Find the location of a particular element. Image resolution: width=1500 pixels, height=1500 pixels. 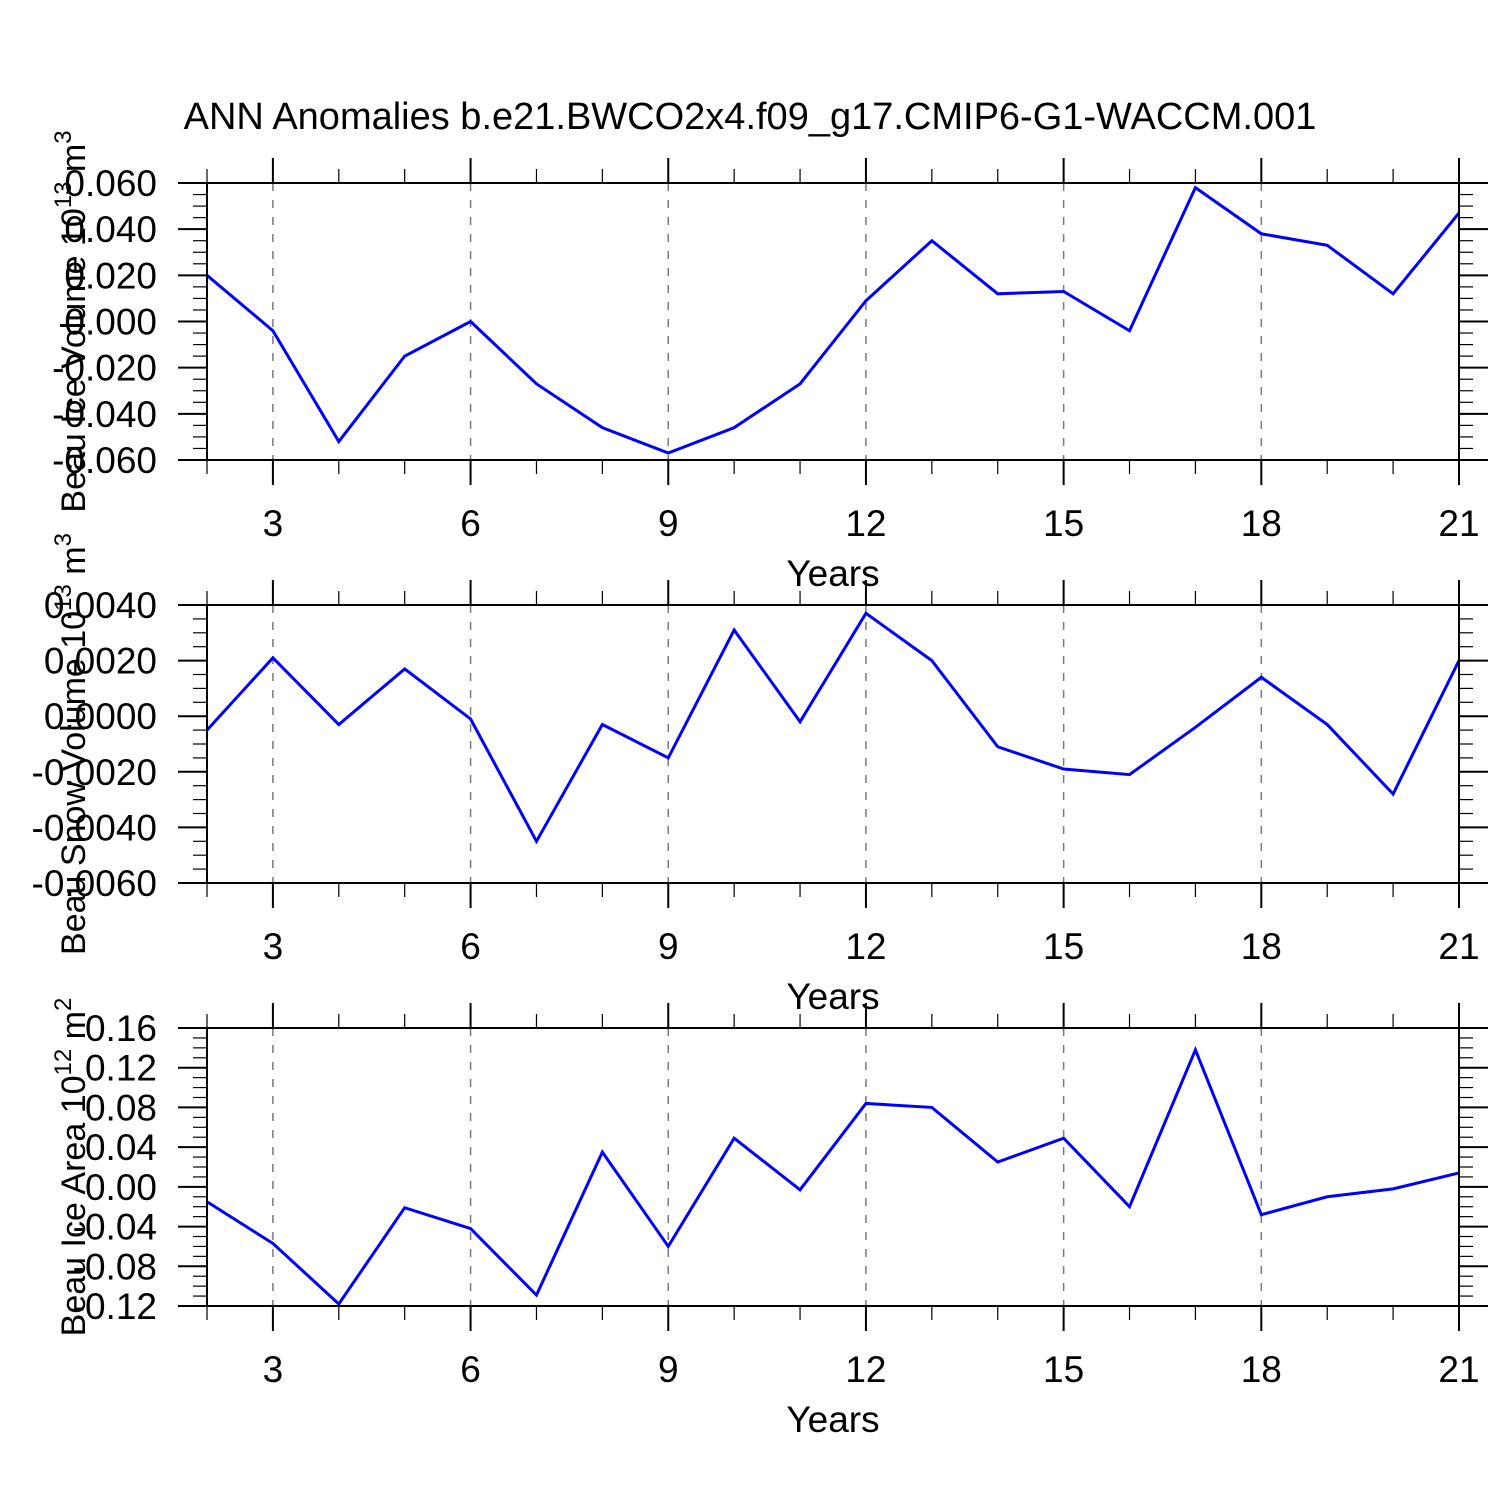

y-tick-label: 0.060 is located at coordinates (110, 183).